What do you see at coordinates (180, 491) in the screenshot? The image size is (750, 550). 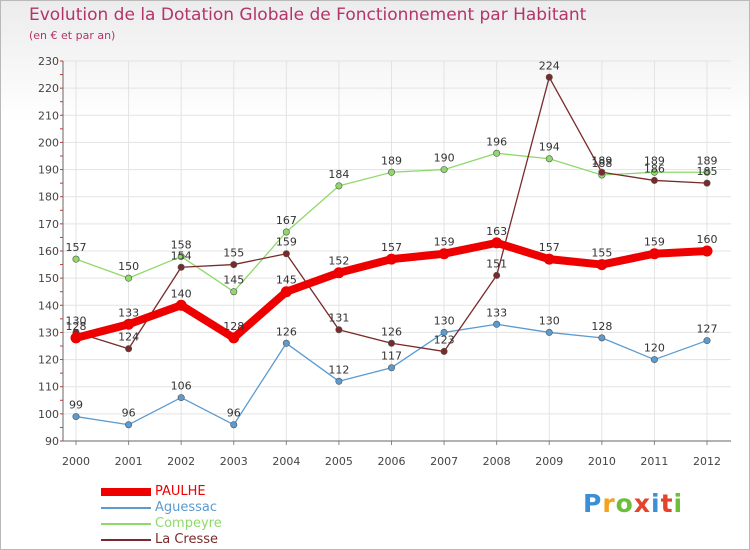 I see `legend-label-paulhe: PAULHE` at bounding box center [180, 491].